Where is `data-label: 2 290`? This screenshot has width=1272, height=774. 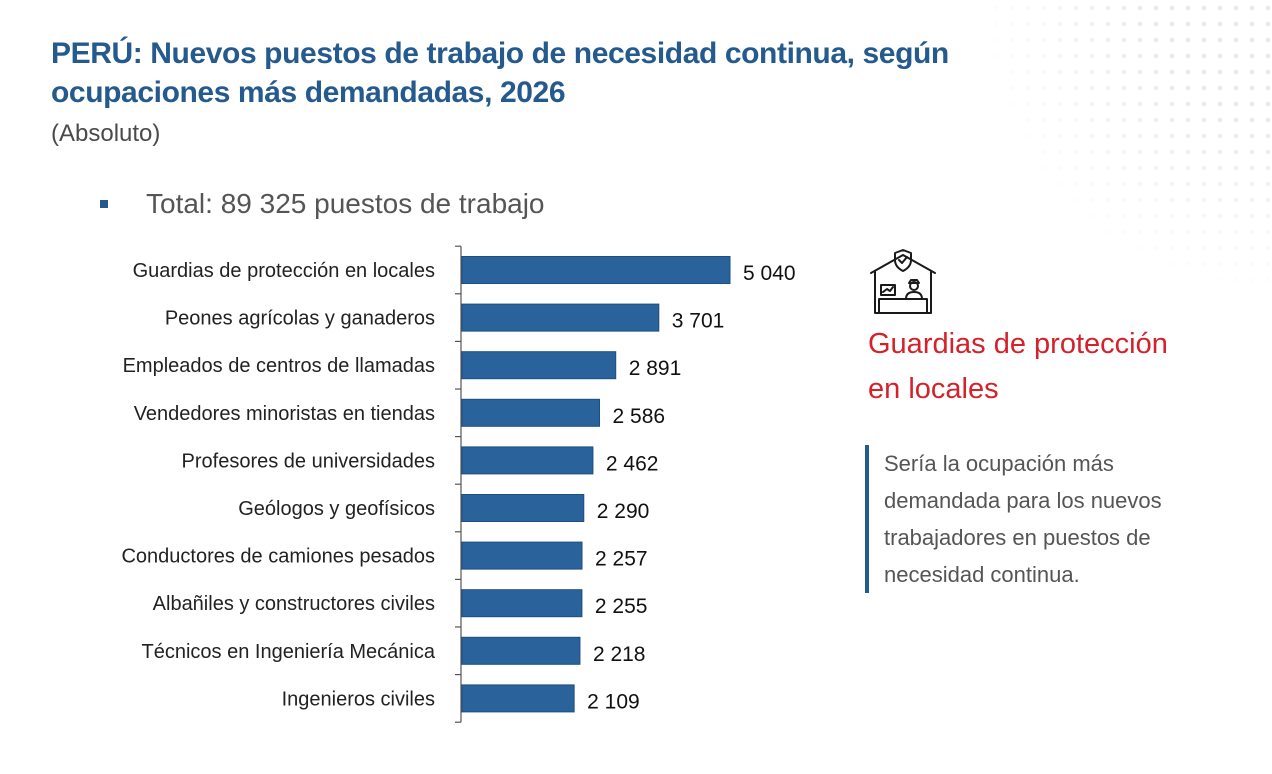 data-label: 2 290 is located at coordinates (623, 511).